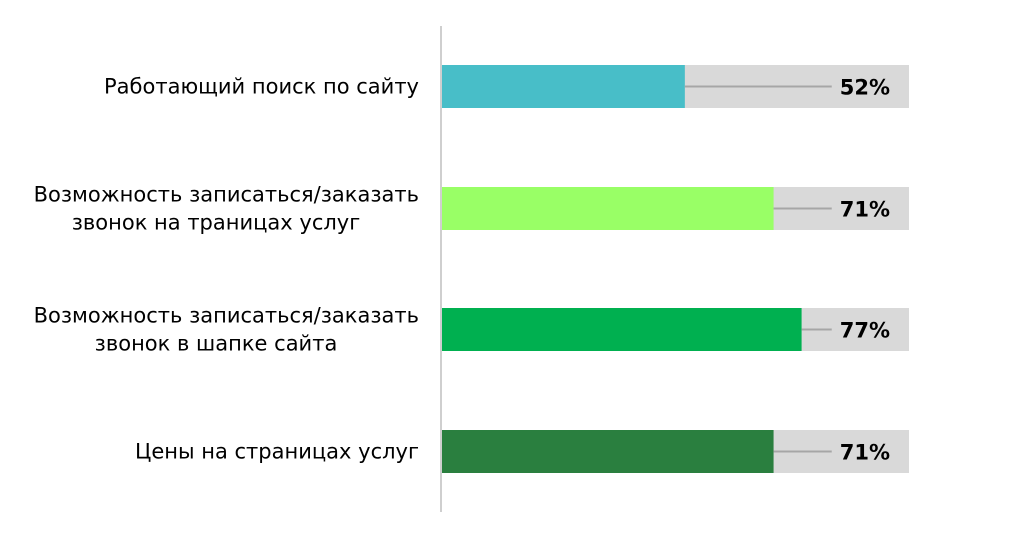 This screenshot has width=1023, height=535. Describe the element at coordinates (277, 452) in the screenshot. I see `category-label: Цены на страницах услуг` at that location.